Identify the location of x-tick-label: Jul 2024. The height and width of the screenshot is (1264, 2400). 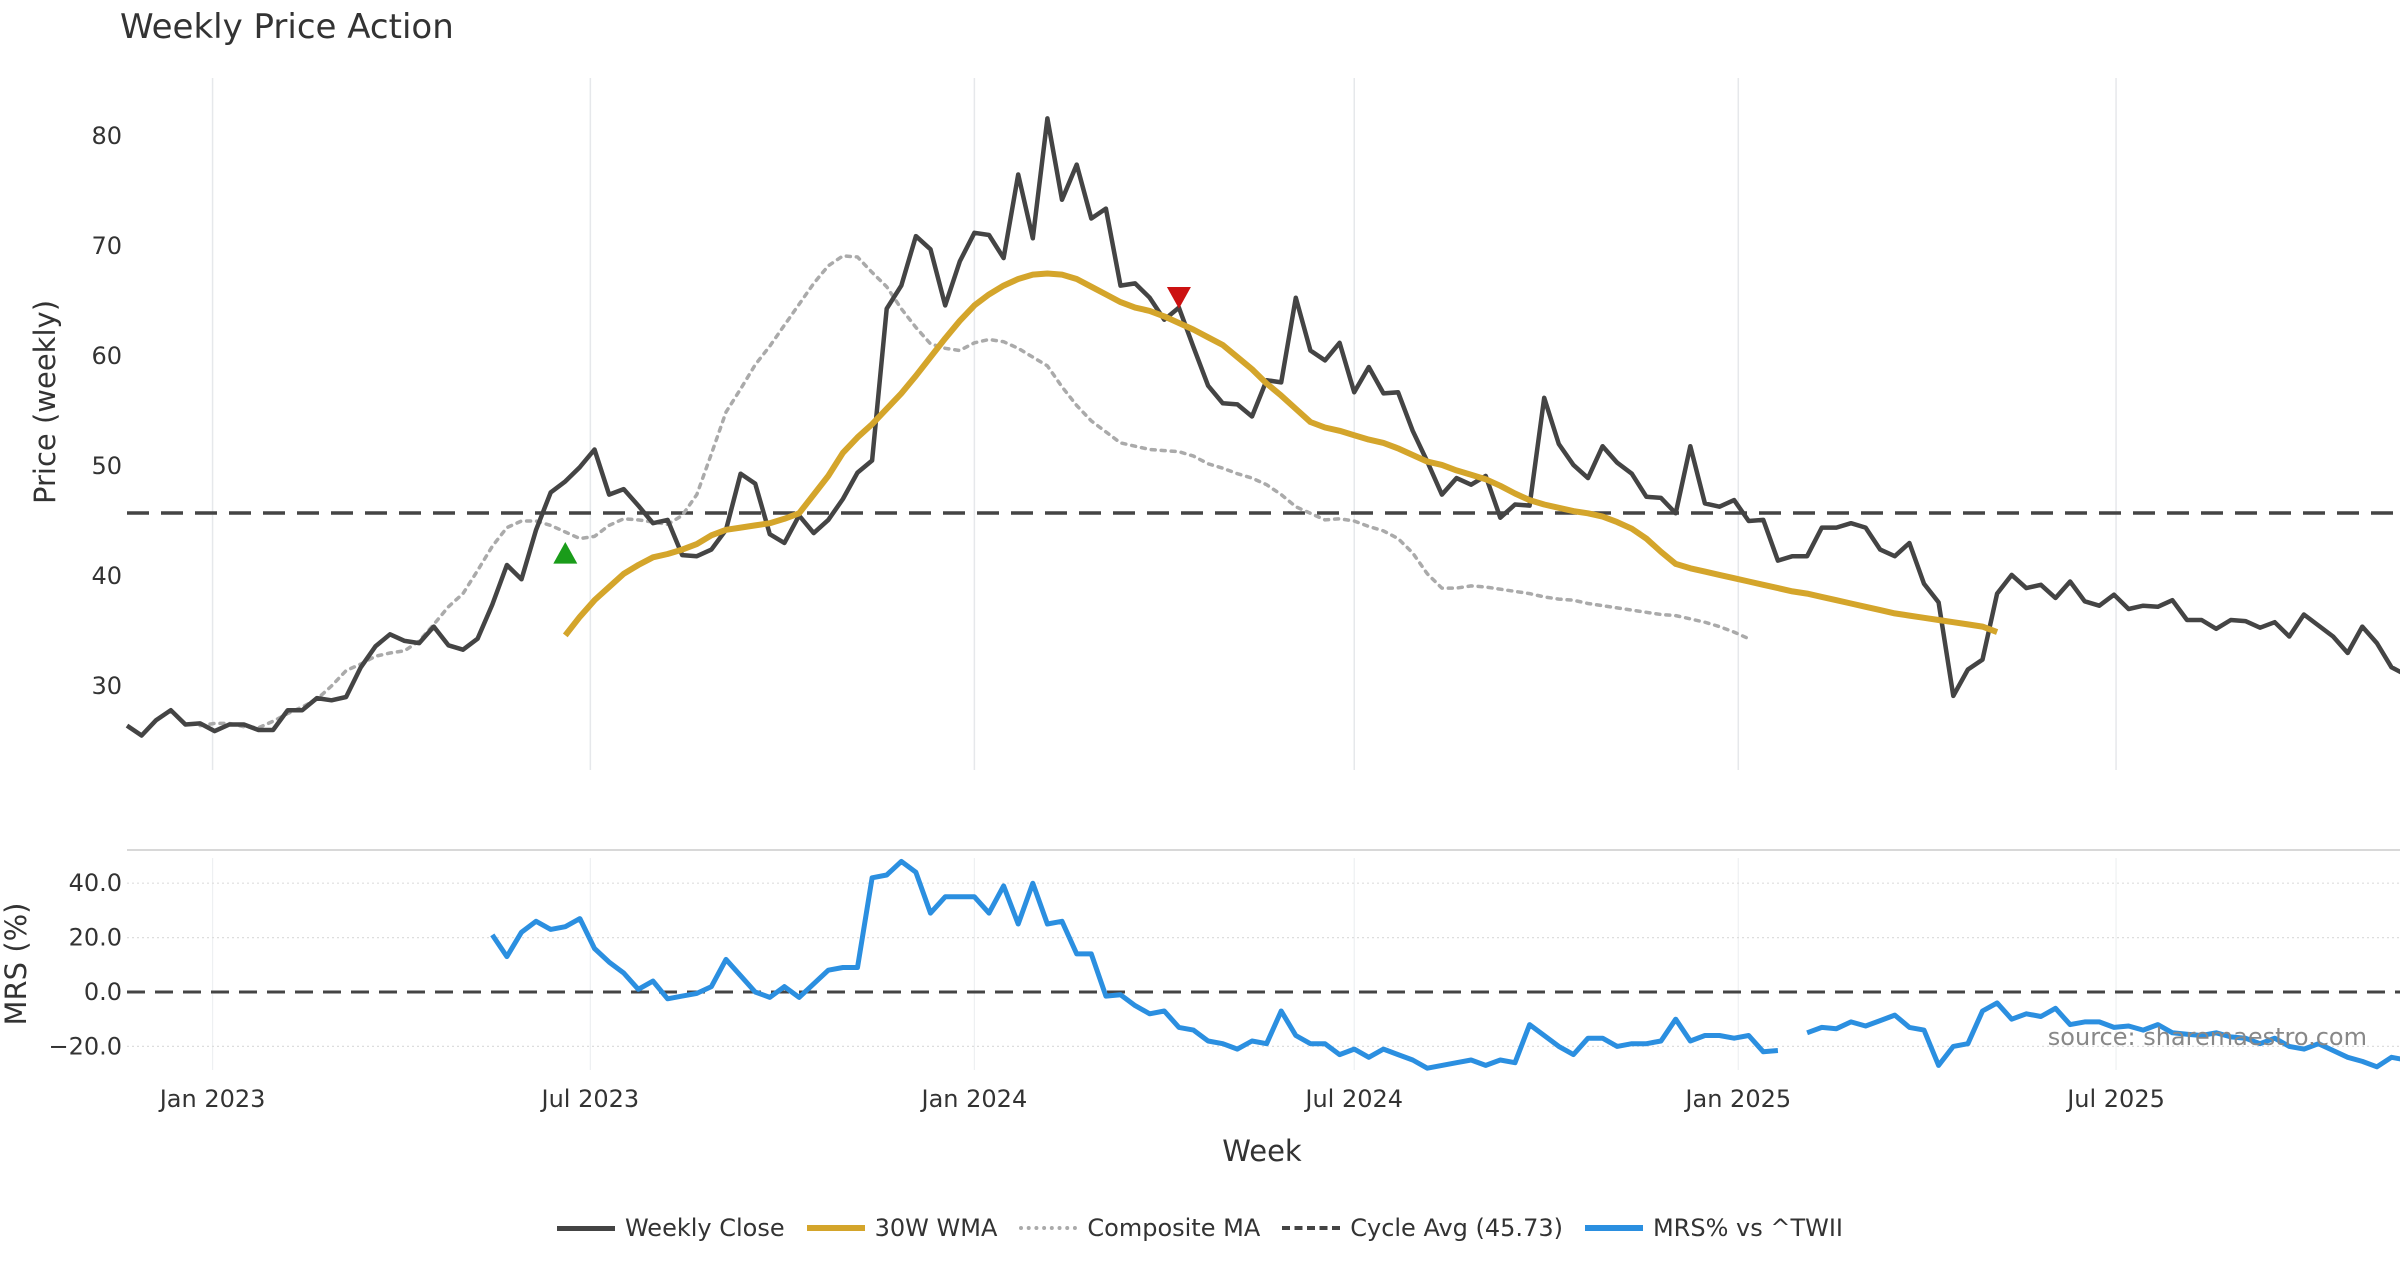
(1353, 1099).